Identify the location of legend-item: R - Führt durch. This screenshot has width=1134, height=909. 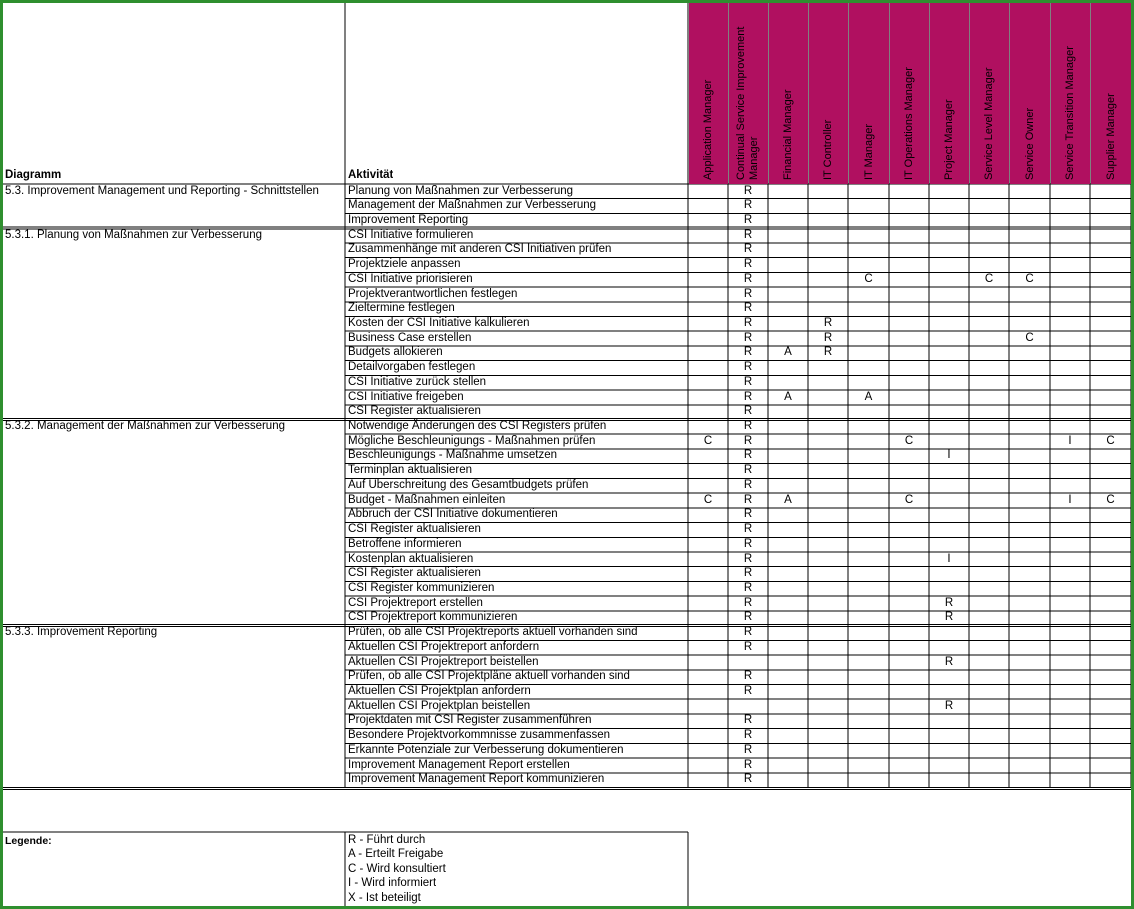
(387, 839).